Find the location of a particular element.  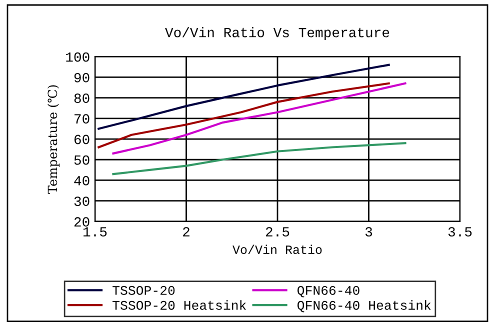

y-tick-label: 90 is located at coordinates (82, 77).